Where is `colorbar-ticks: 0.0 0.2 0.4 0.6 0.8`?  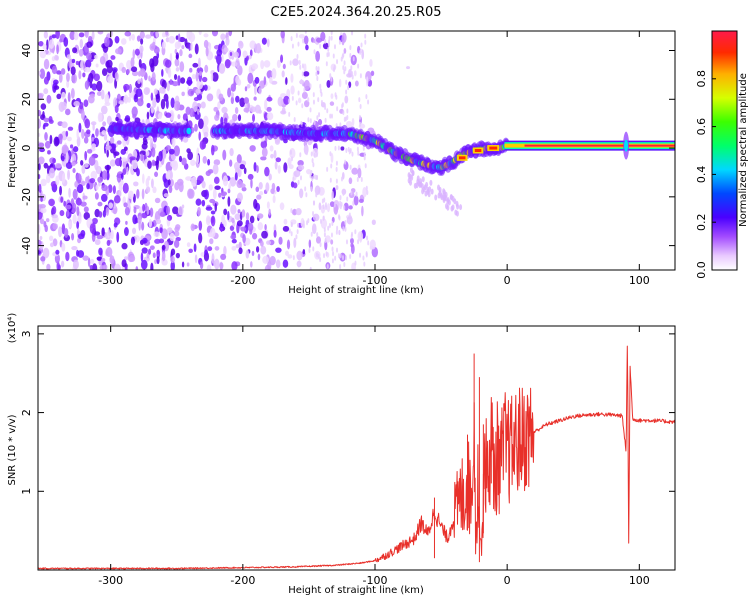
colorbar-ticks: 0.0 0.2 0.4 0.6 0.8 is located at coordinates (705, 174).